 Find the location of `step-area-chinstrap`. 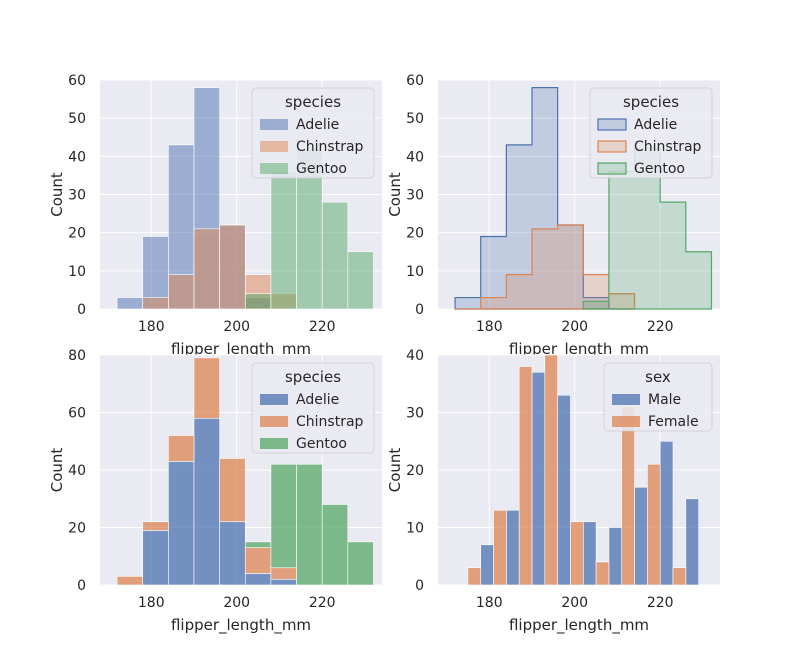

step-area-chinstrap is located at coordinates (545, 267).